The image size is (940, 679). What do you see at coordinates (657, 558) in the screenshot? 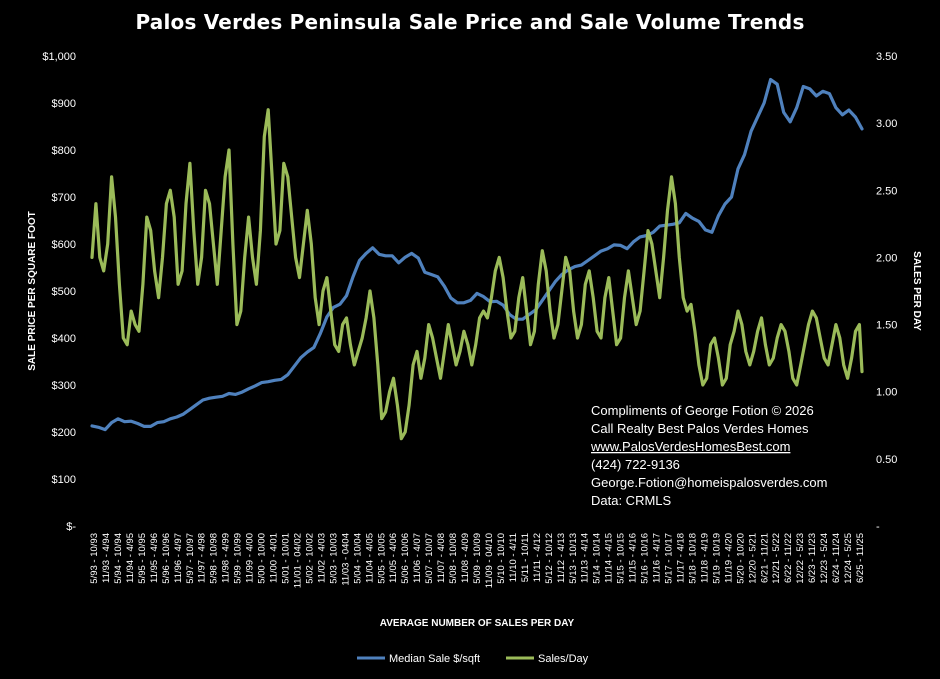
I see `x-tick-label: 11/16 - 4/17` at bounding box center [657, 558].